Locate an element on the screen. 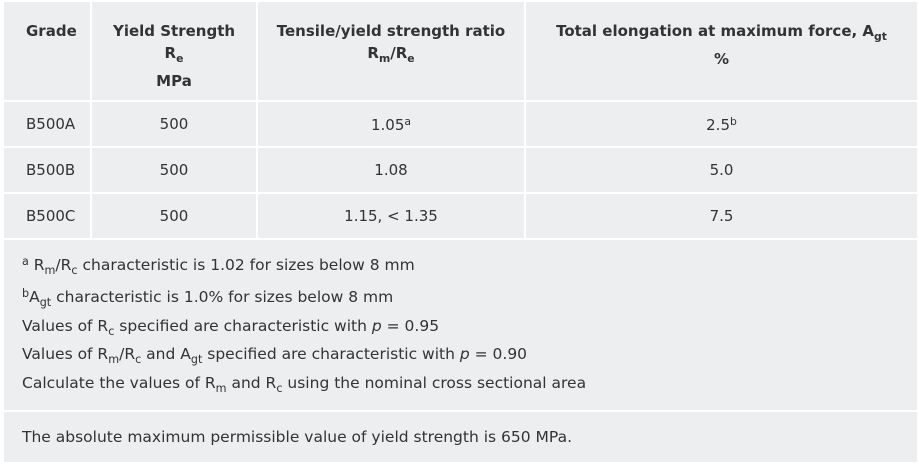 The height and width of the screenshot is (464, 919). cell-line: B500B is located at coordinates (58, 170).